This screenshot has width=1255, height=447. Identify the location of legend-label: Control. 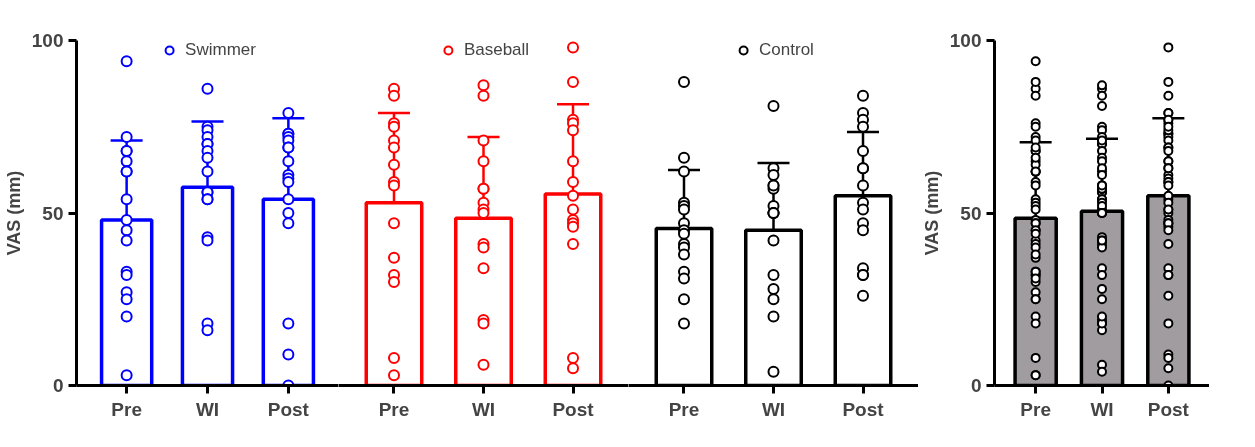
(786, 50).